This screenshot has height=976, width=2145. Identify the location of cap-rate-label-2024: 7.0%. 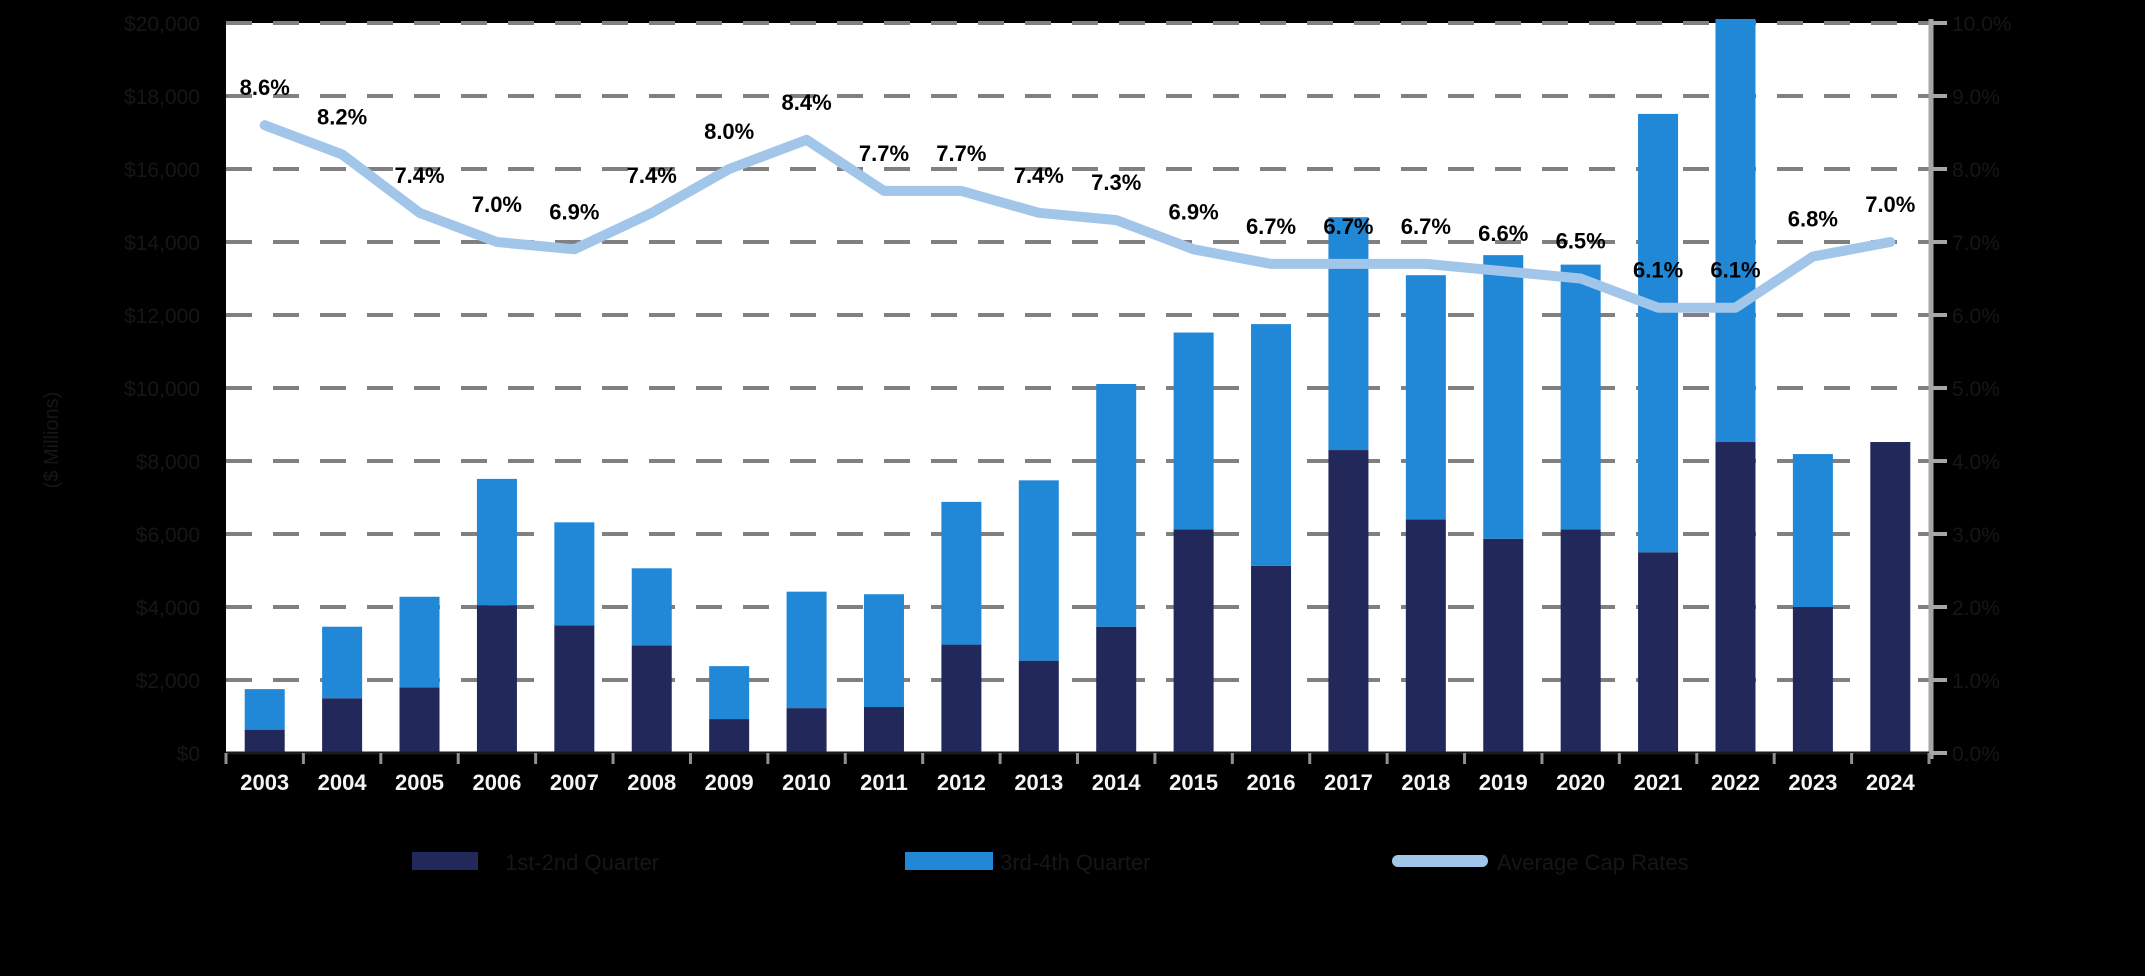
(1890, 204).